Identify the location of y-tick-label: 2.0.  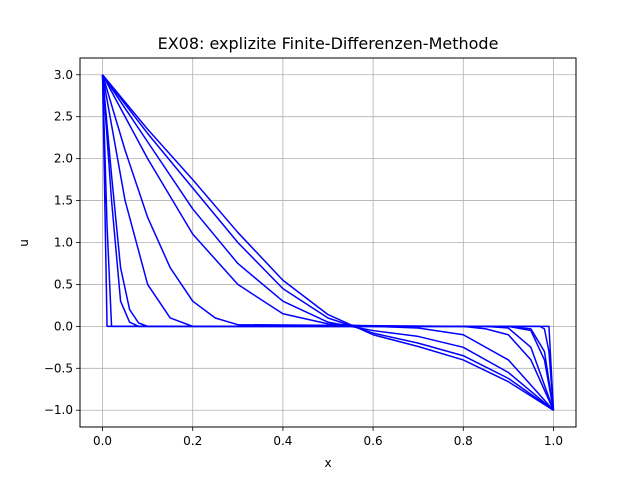
(63, 159).